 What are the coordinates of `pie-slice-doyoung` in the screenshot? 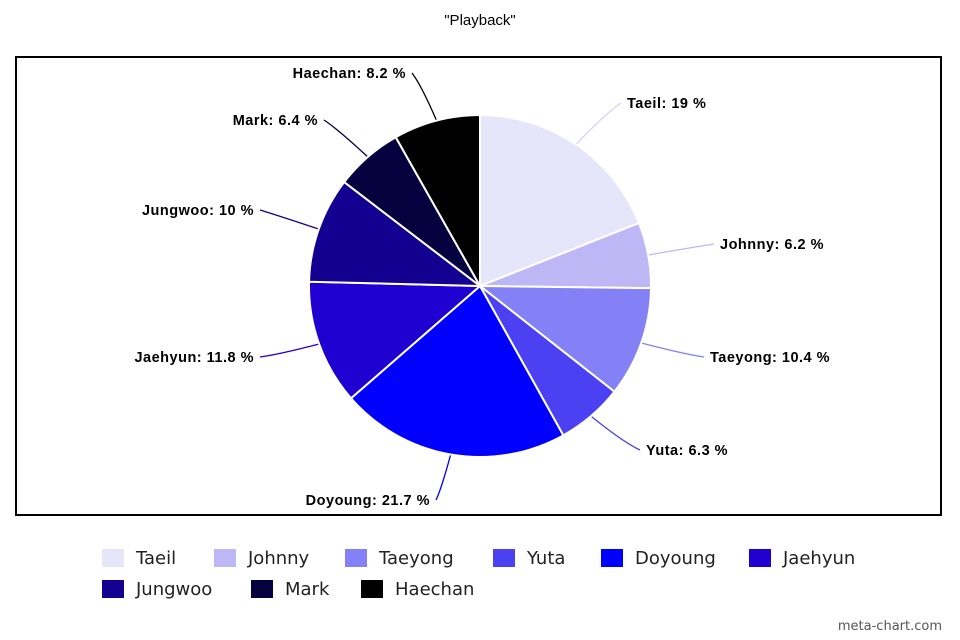 It's located at (457, 371).